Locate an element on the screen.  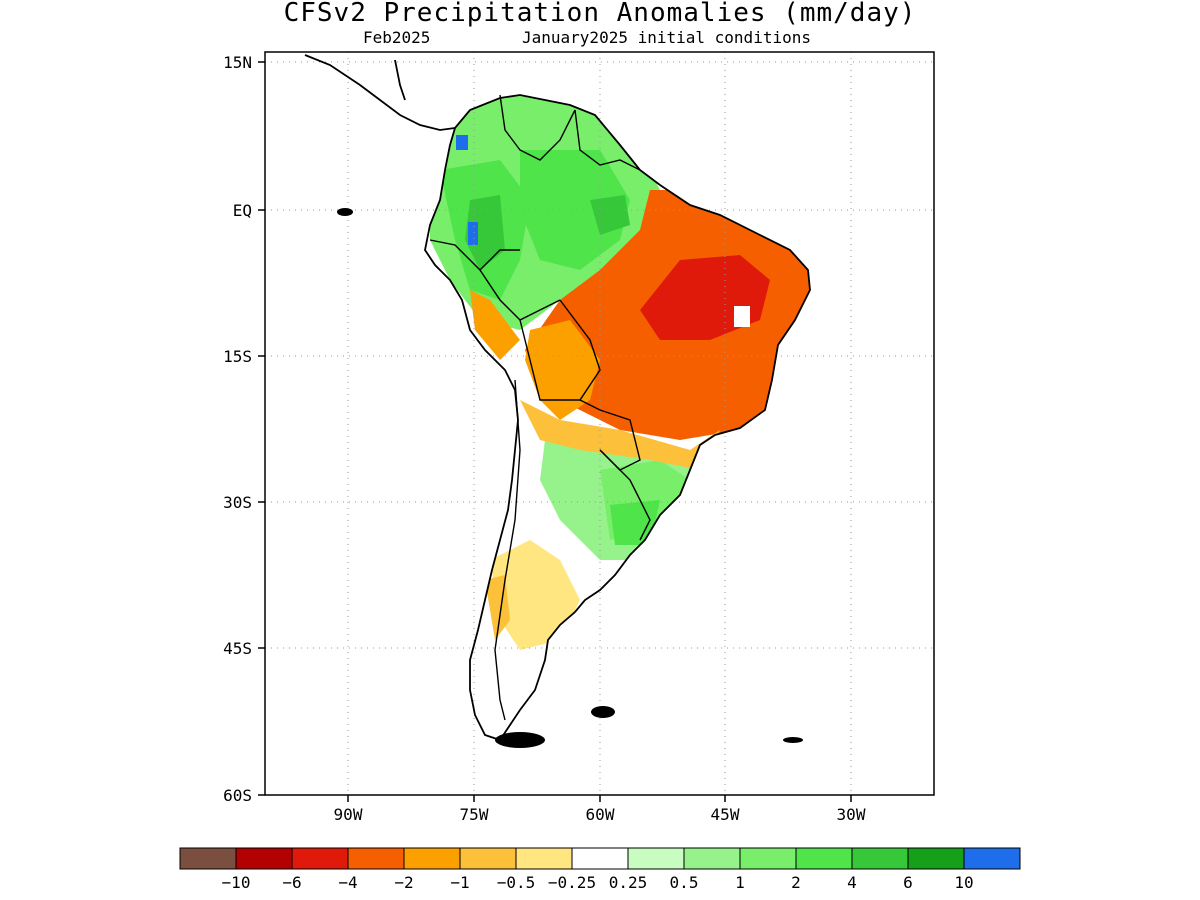
colorbar-label: −10 is located at coordinates (236, 882).